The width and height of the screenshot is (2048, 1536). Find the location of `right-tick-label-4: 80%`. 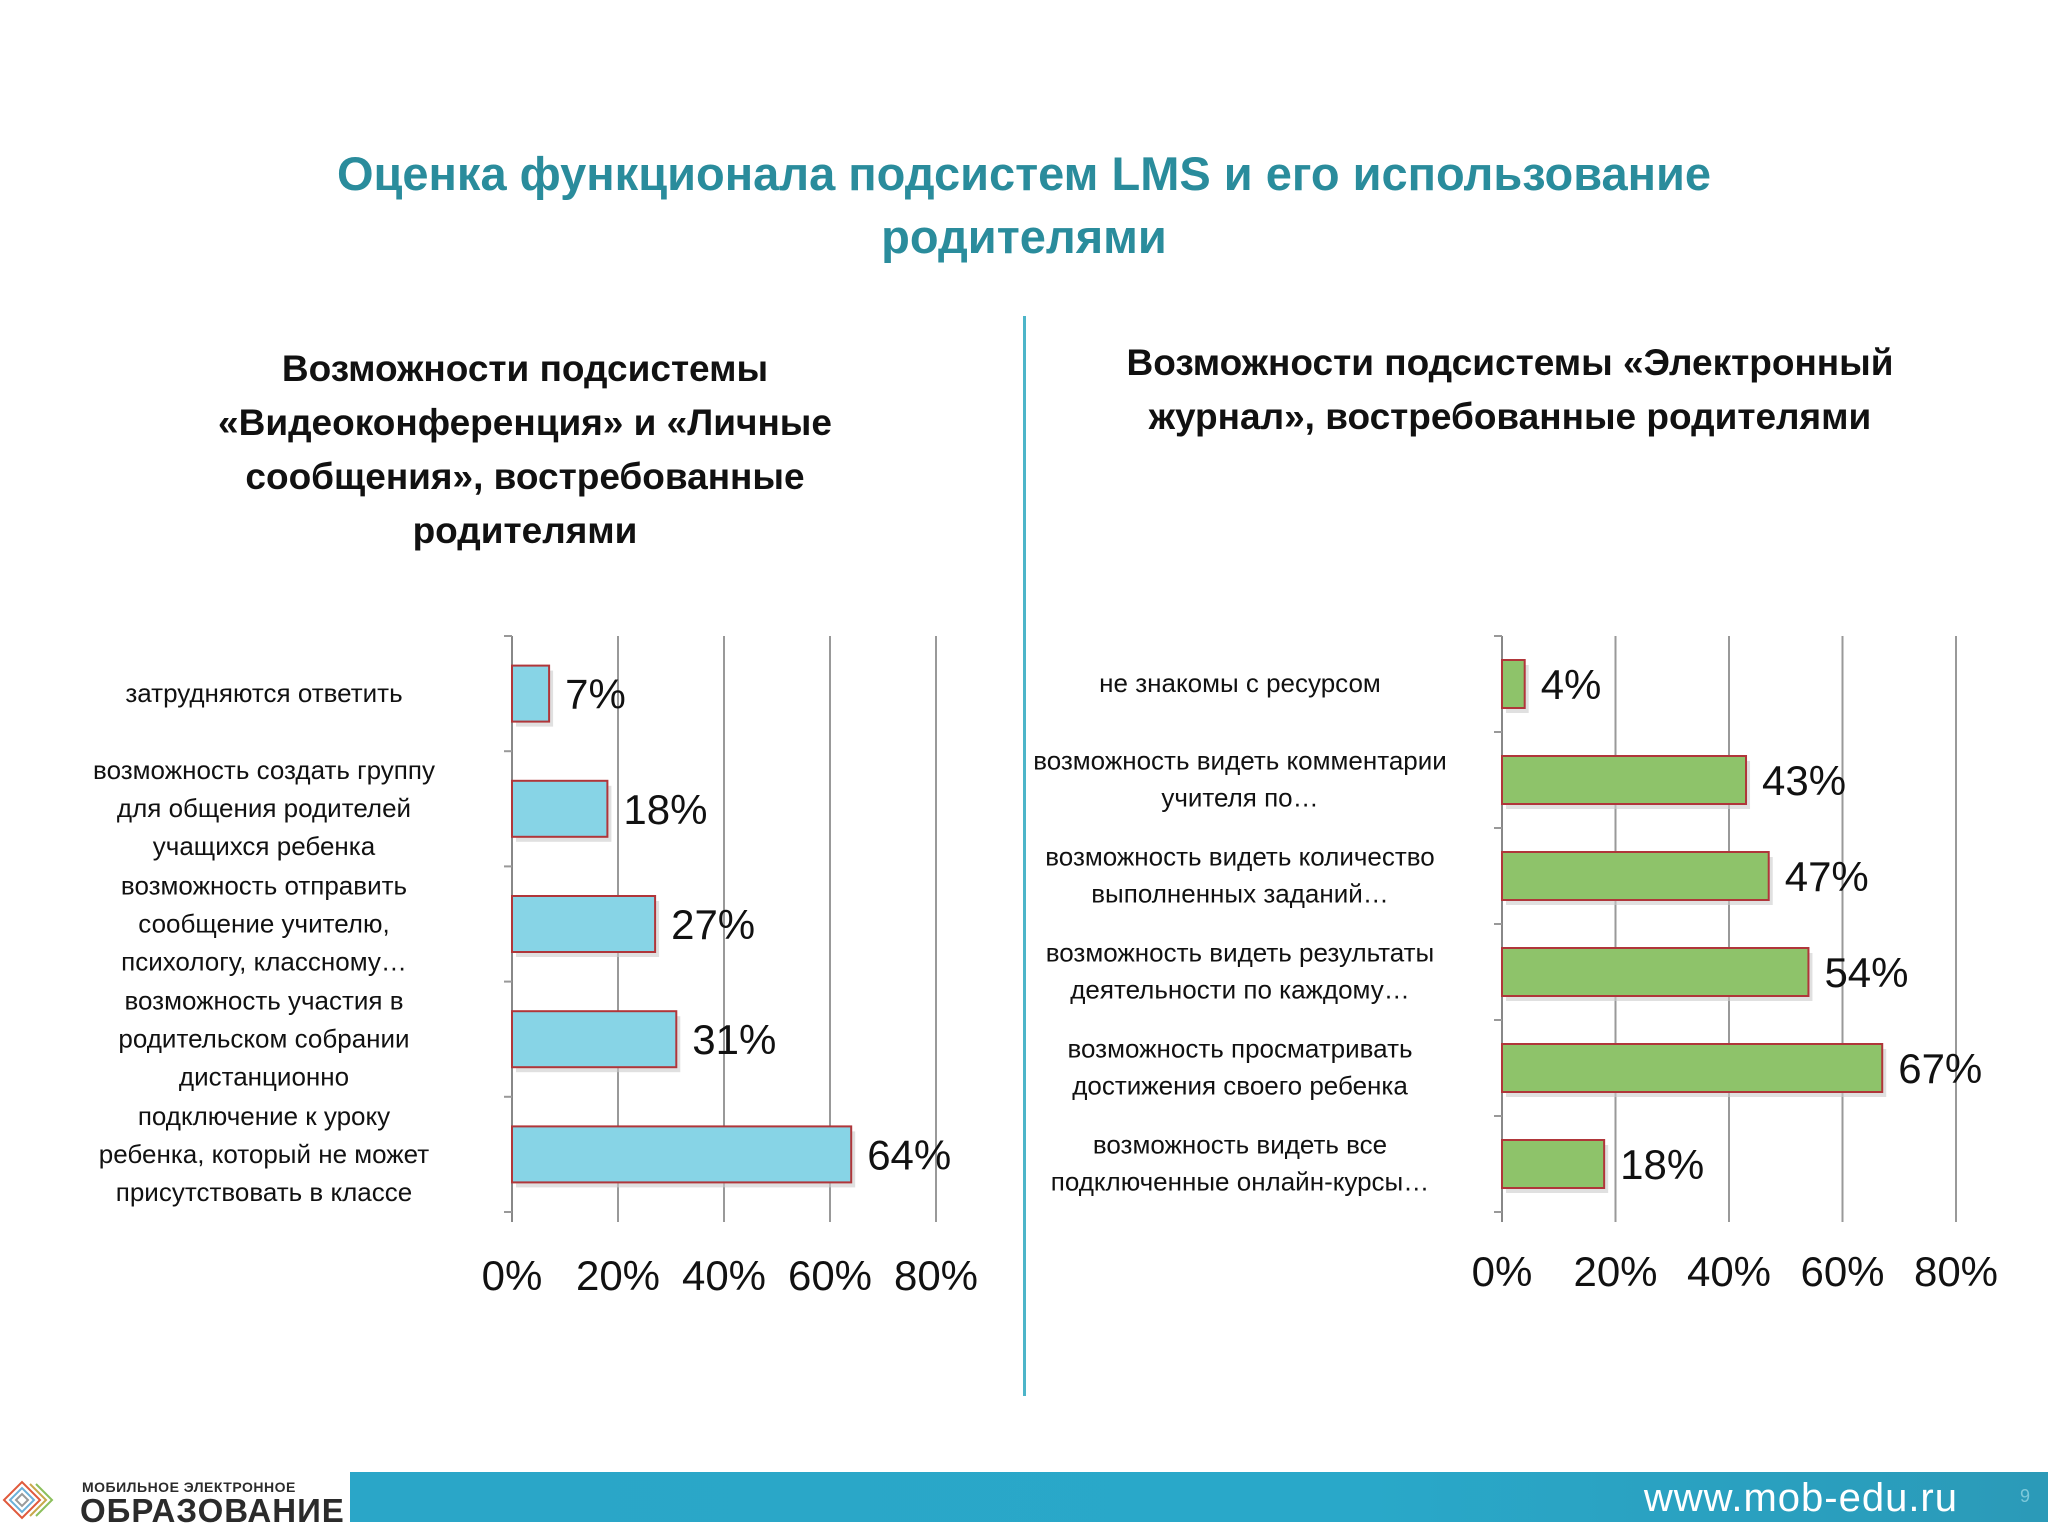

right-tick-label-4: 80% is located at coordinates (1956, 1271).